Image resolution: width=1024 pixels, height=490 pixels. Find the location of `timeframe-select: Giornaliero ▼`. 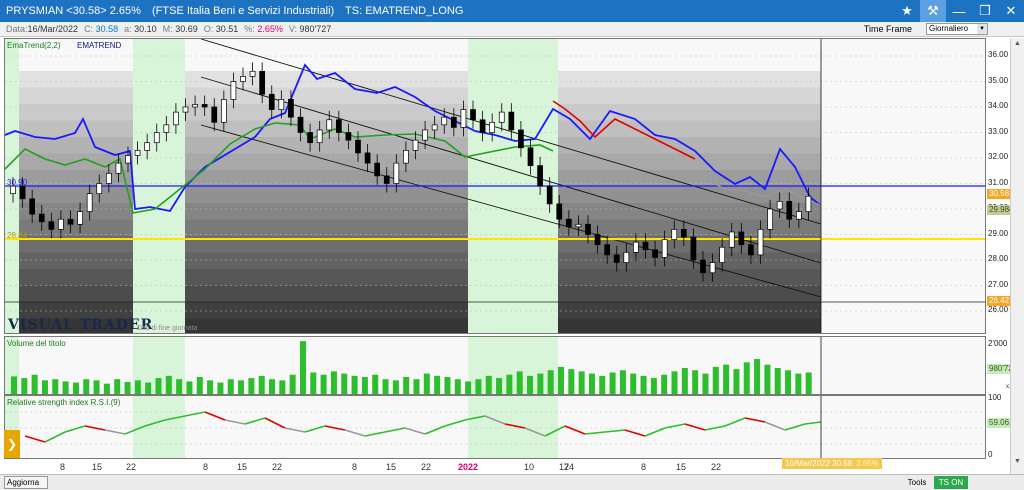

timeframe-select: Giornaliero ▼ is located at coordinates (957, 29).